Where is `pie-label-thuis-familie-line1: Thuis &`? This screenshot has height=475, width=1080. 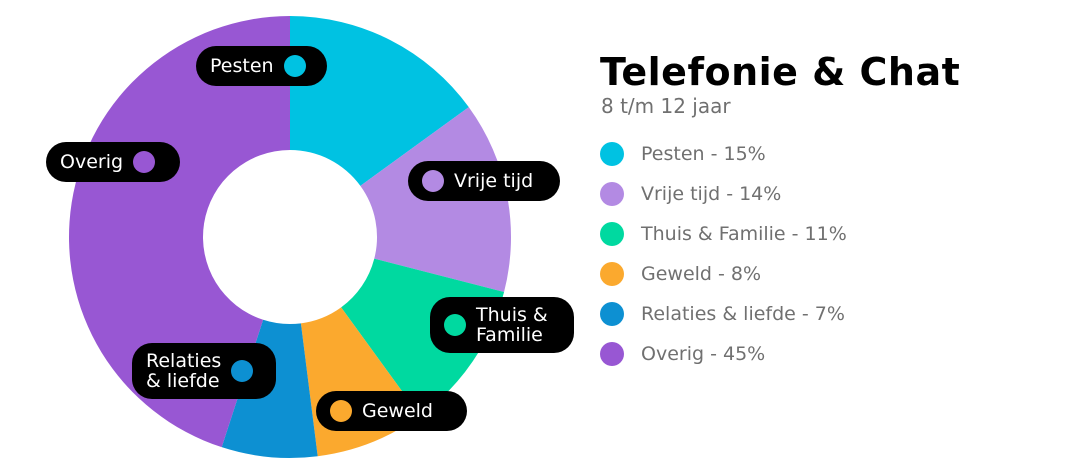 pie-label-thuis-familie-line1: Thuis & is located at coordinates (512, 315).